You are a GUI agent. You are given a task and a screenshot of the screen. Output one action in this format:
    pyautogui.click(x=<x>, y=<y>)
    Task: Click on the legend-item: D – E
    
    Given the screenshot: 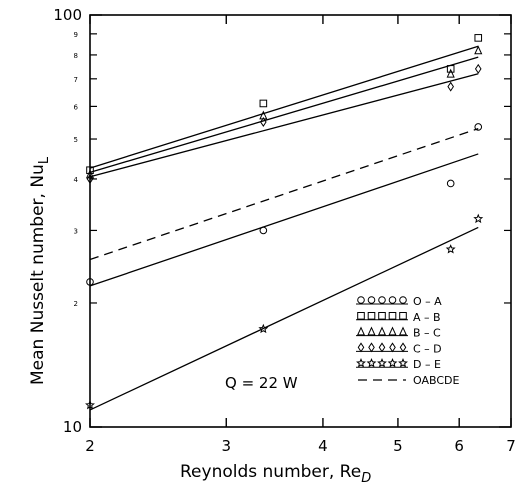 What is the action you would take?
    pyautogui.click(x=398, y=364)
    